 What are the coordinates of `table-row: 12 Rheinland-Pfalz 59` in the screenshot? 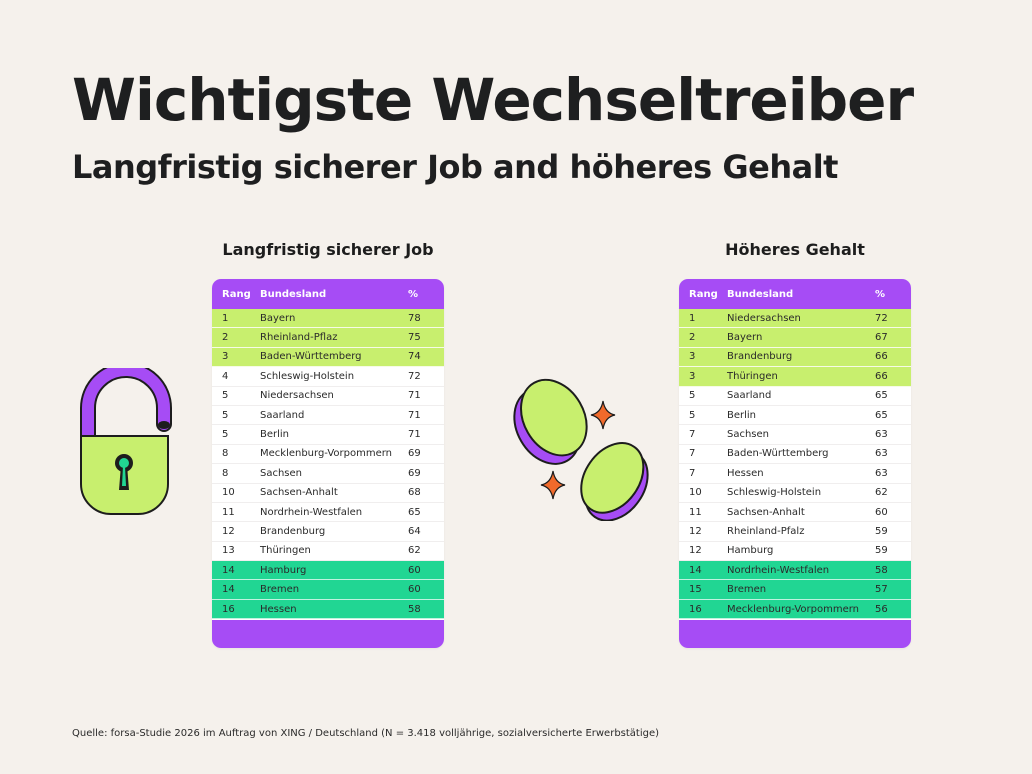 It's located at (795, 532).